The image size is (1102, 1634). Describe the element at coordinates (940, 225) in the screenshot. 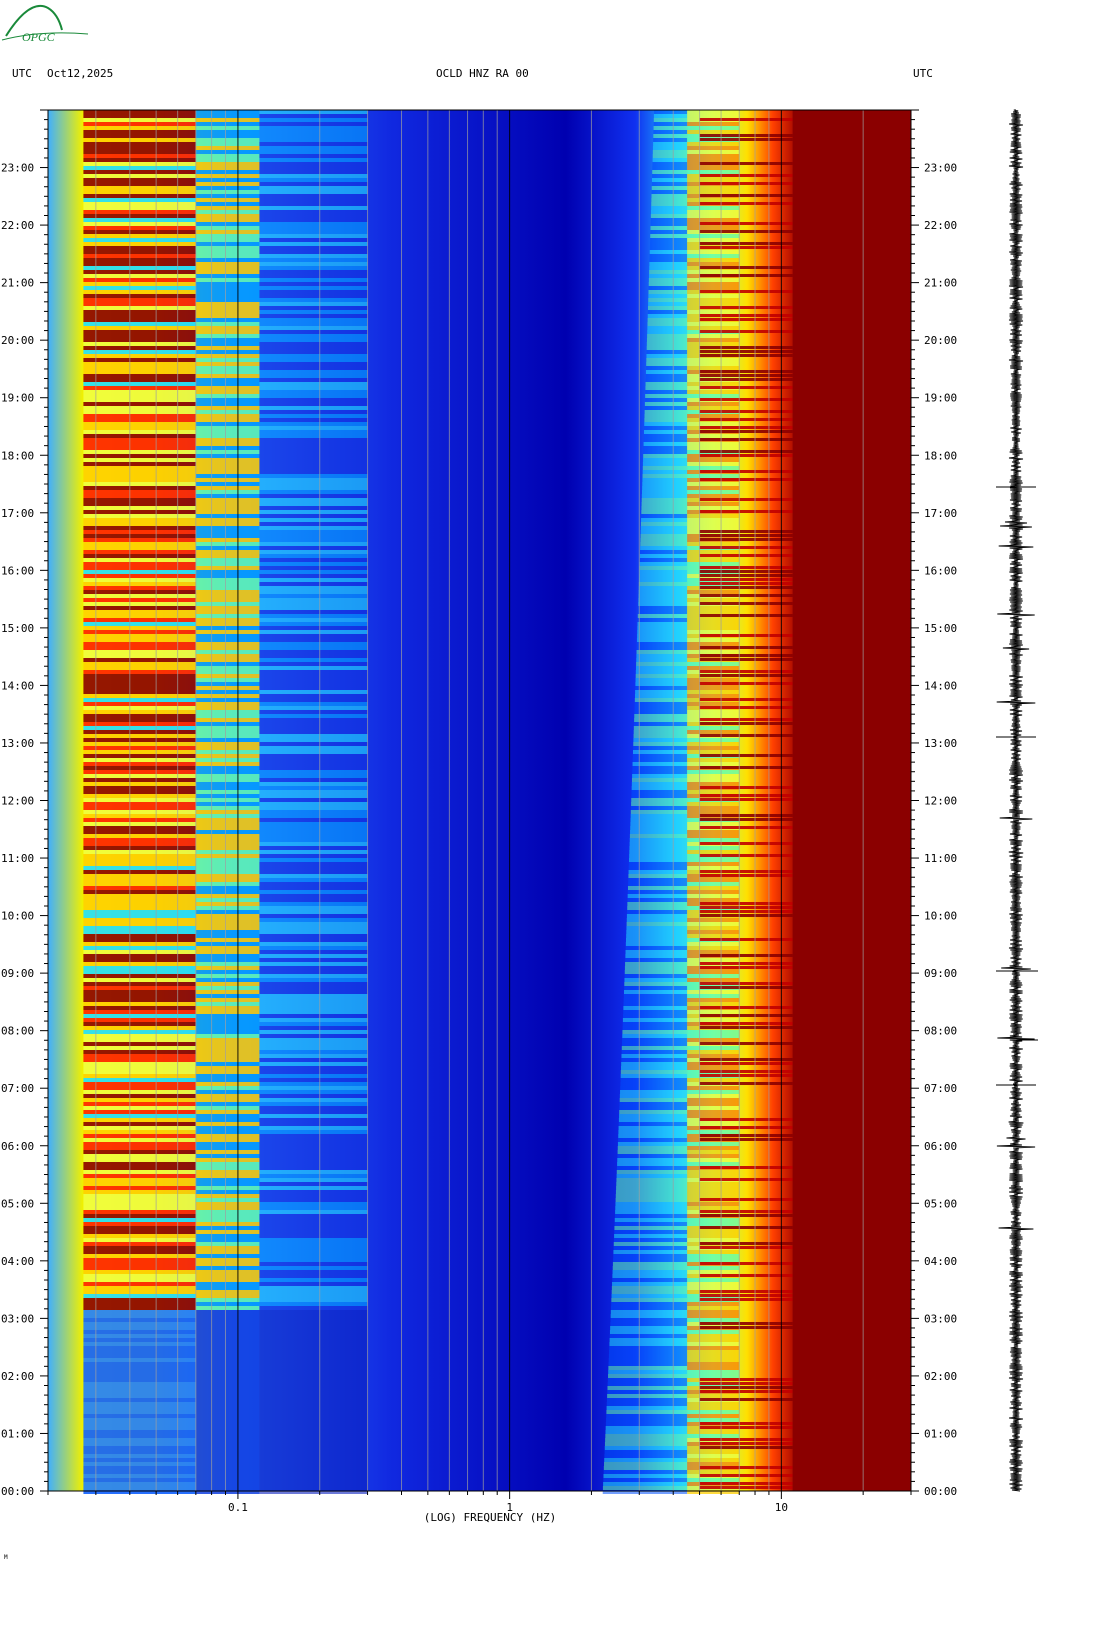

I see `y-tick-label-right: 22:00` at that location.